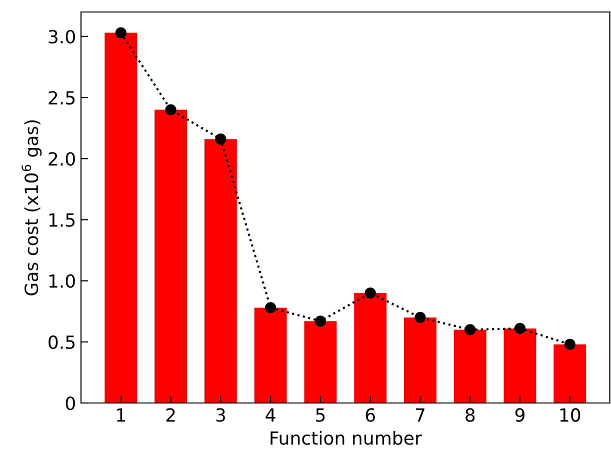 Image resolution: width=611 pixels, height=455 pixels. I want to click on x-tick-label: 10, so click(570, 415).